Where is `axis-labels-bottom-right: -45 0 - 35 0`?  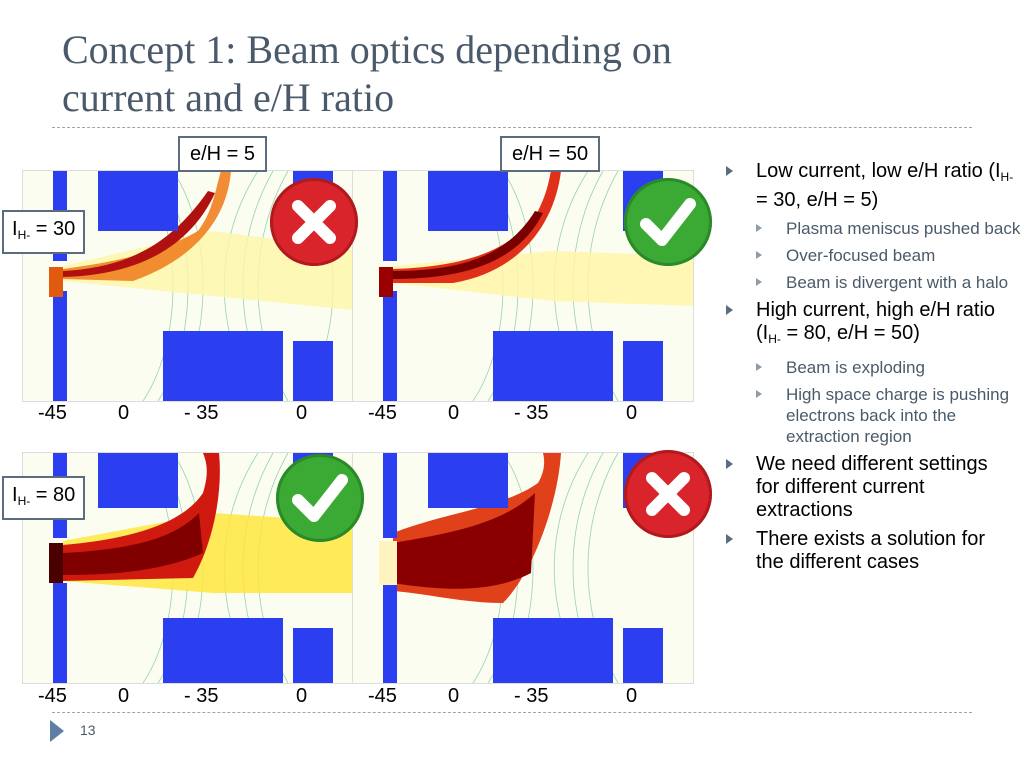
axis-labels-bottom-right: -45 0 - 35 0 is located at coordinates (528, 697).